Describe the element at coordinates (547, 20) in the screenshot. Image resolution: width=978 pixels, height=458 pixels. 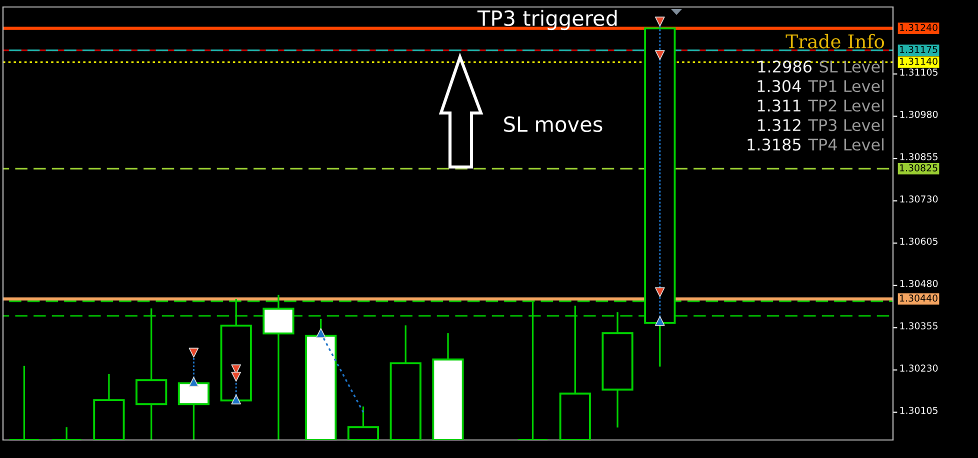
I see `annotation: TP3 triggered` at that location.